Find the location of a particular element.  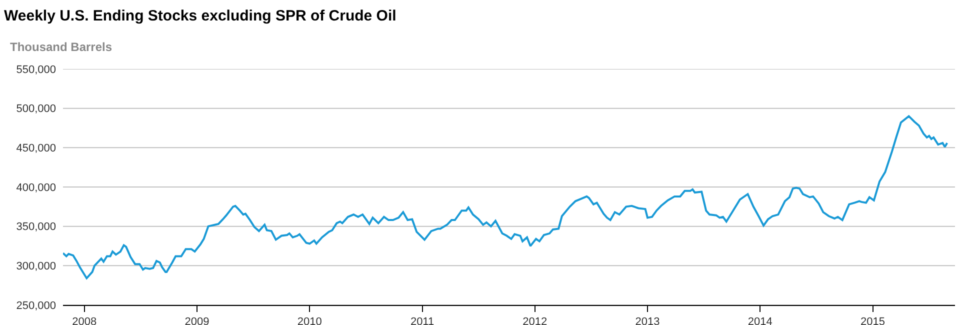

x-tick-label: 2014 is located at coordinates (760, 320).